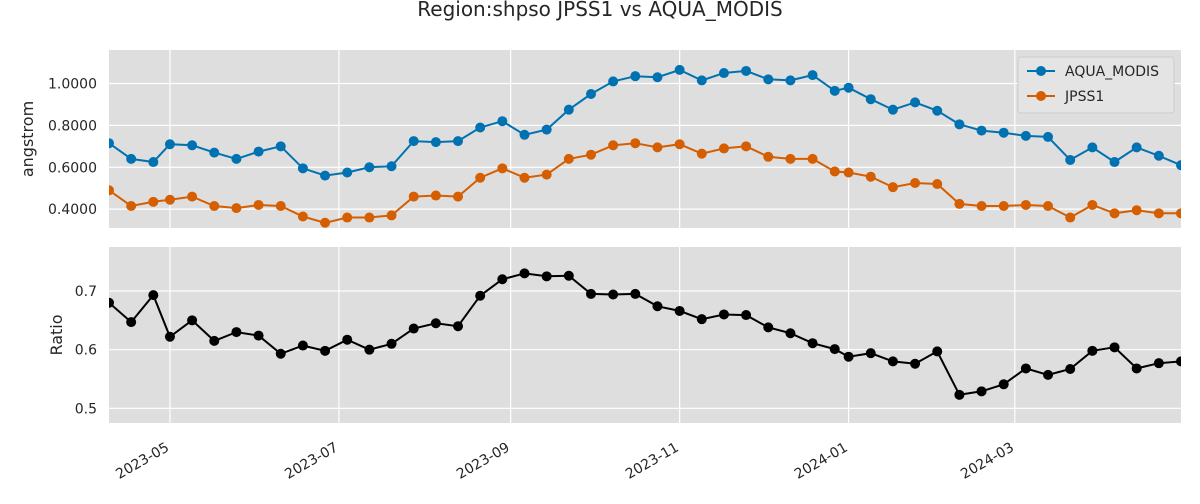  Describe the element at coordinates (142, 461) in the screenshot. I see `x-tick-label: 2023-05` at that location.